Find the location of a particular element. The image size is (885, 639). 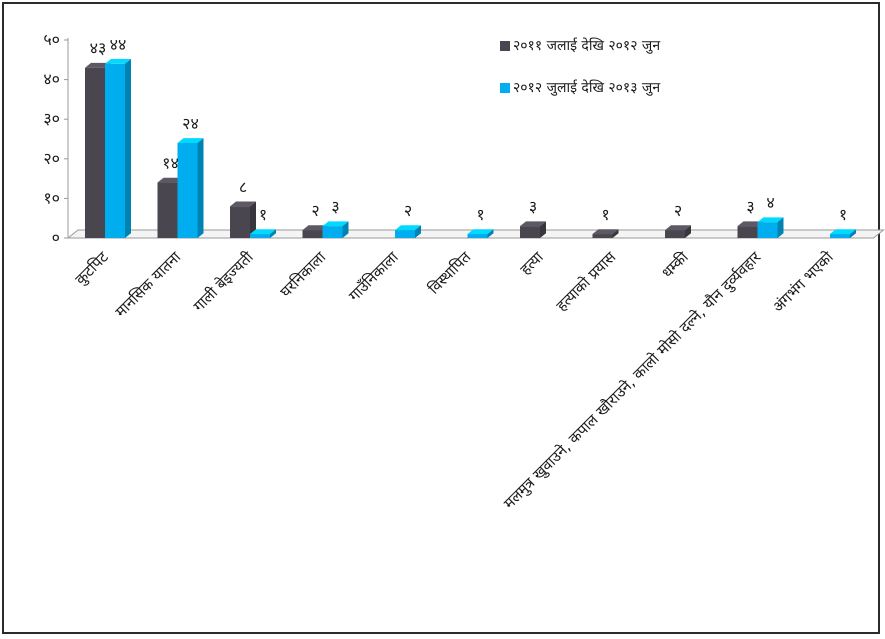

y-tick-label: ५० is located at coordinates (51, 39).